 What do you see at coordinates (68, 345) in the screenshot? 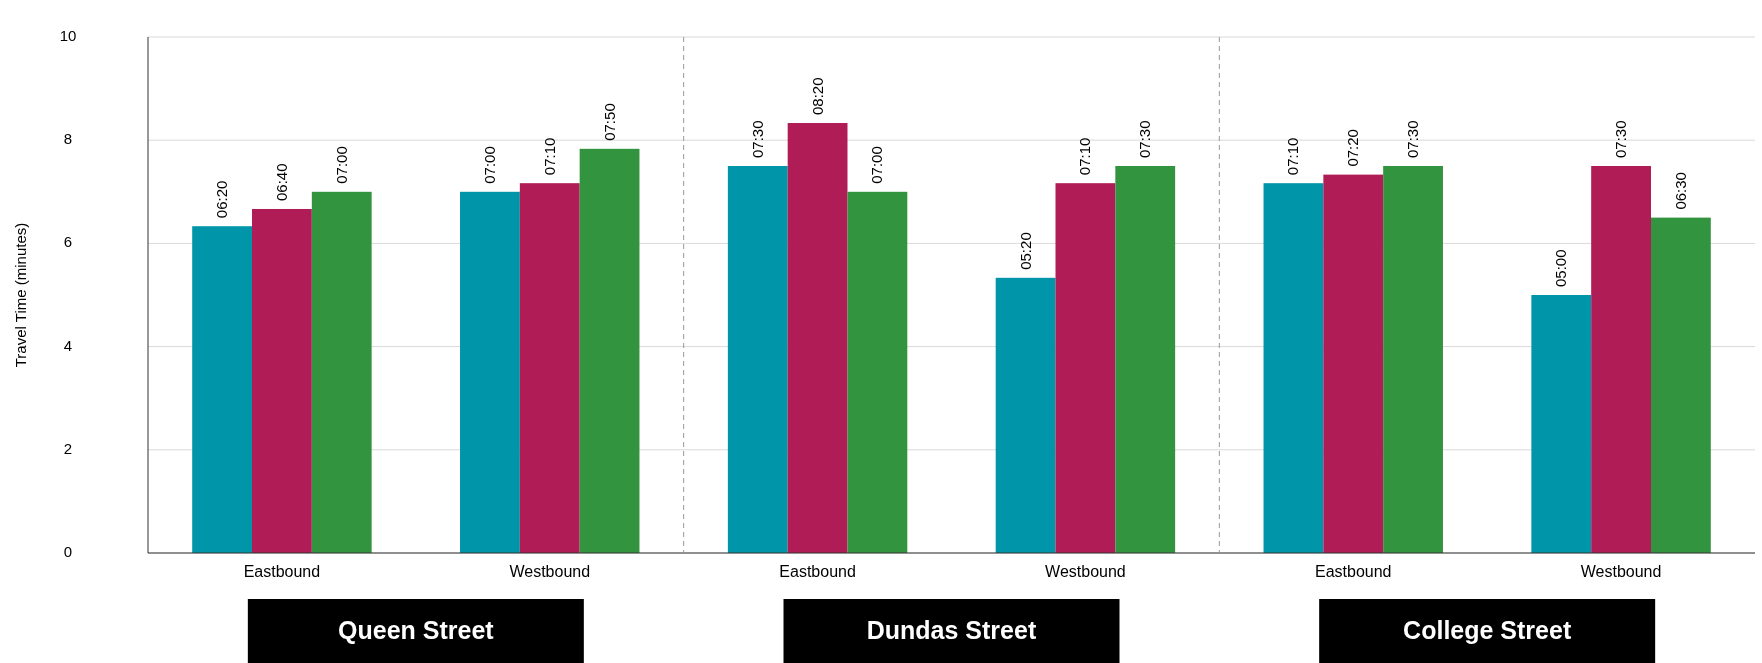
I see `y-tick-label: 4` at bounding box center [68, 345].